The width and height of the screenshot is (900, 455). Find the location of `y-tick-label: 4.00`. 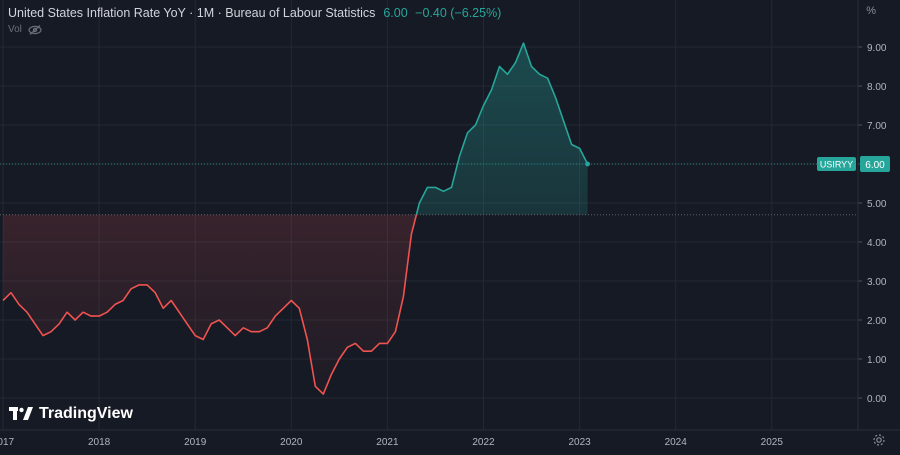

y-tick-label: 4.00 is located at coordinates (877, 243).